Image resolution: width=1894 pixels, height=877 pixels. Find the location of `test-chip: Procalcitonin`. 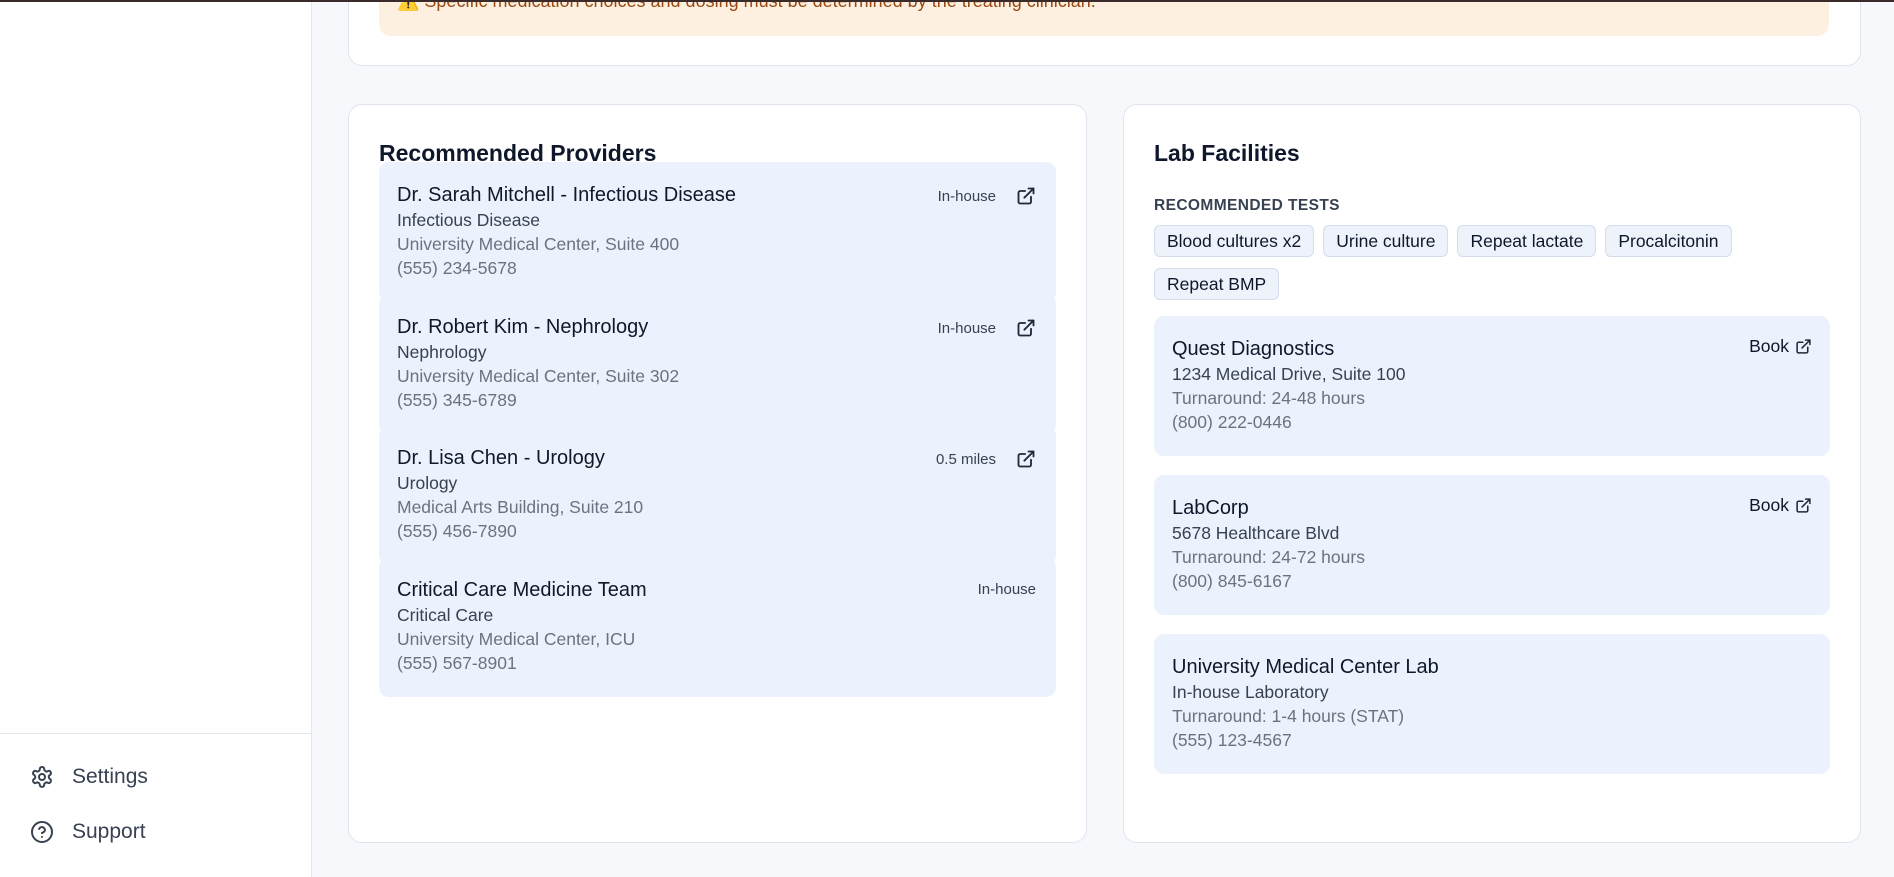

test-chip: Procalcitonin is located at coordinates (1668, 241).